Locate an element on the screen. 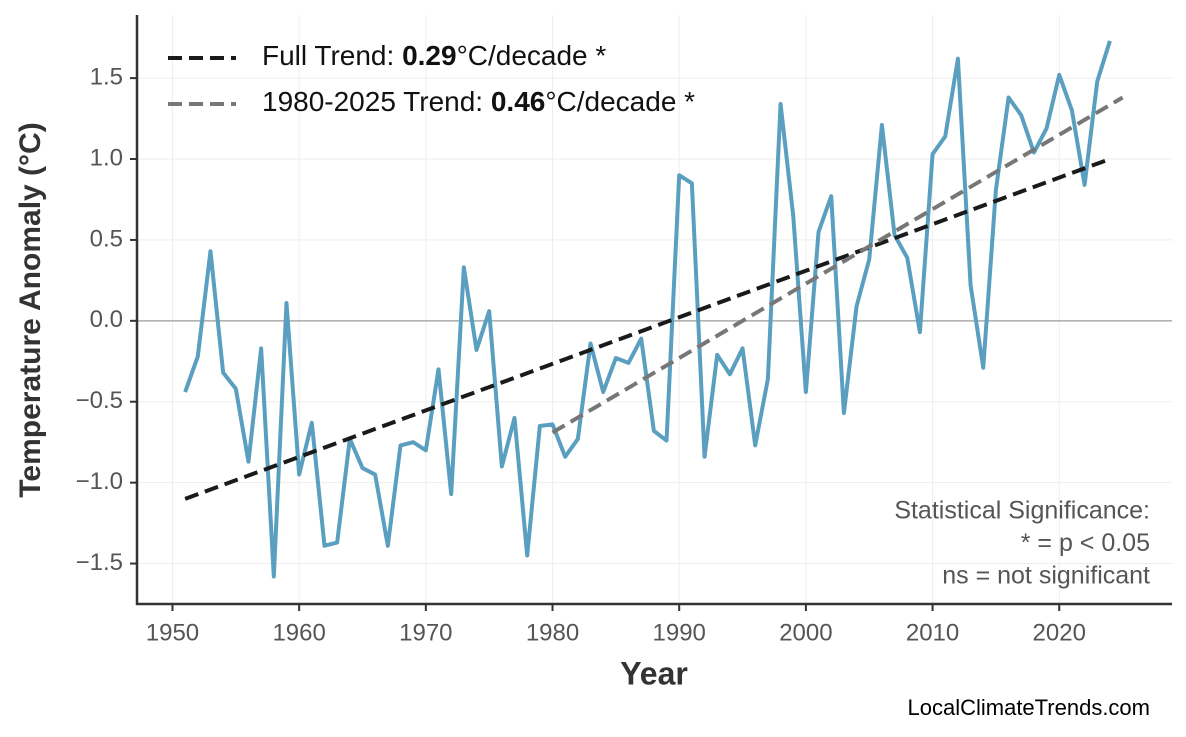  x-tick-label: 1970 is located at coordinates (425, 632).